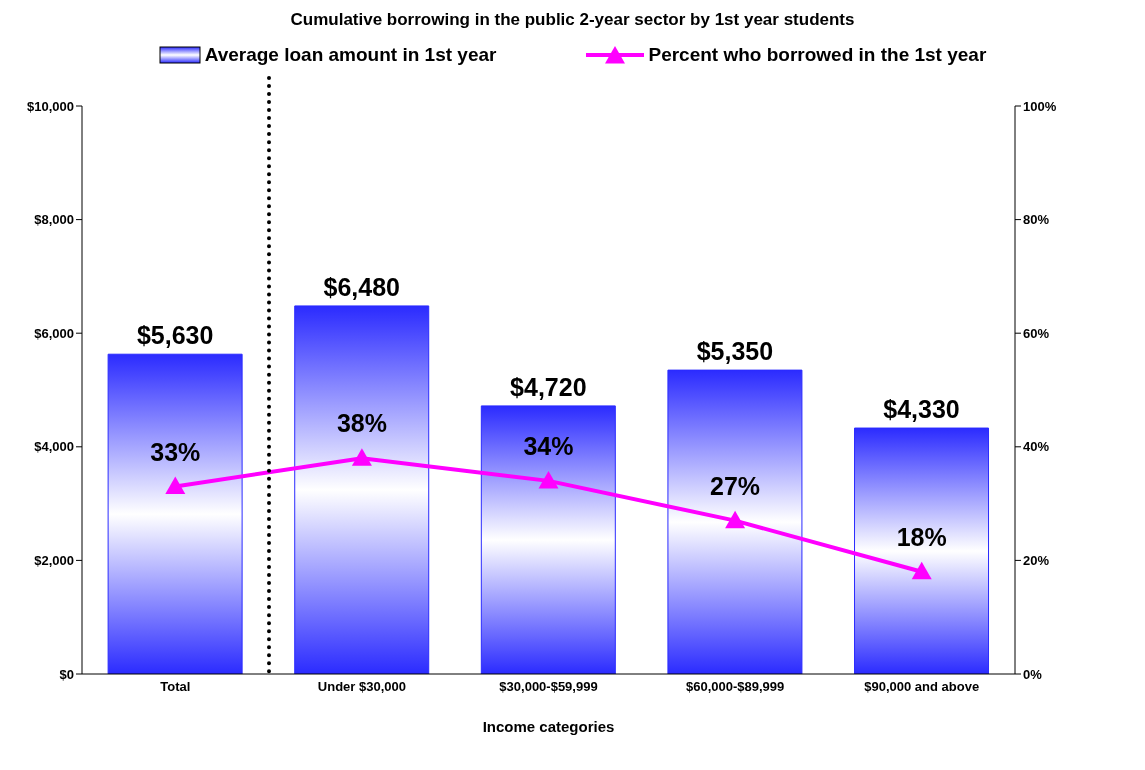  I want to click on x-tick-label: $60,000-$89,999, so click(735, 687).